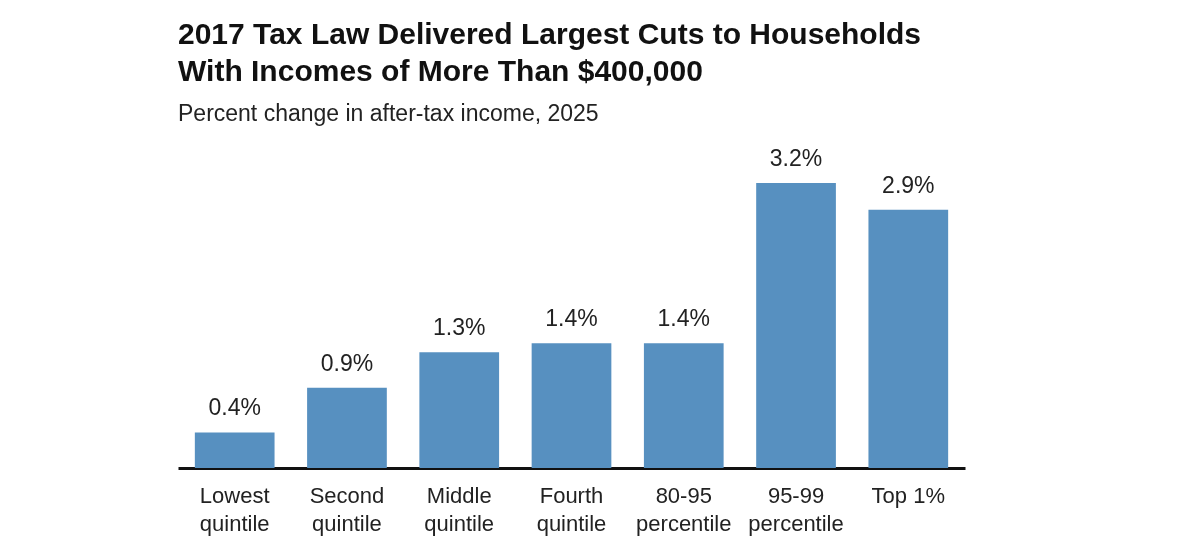 This screenshot has width=1200, height=554. Describe the element at coordinates (908, 184) in the screenshot. I see `data-label: 2.9%` at that location.